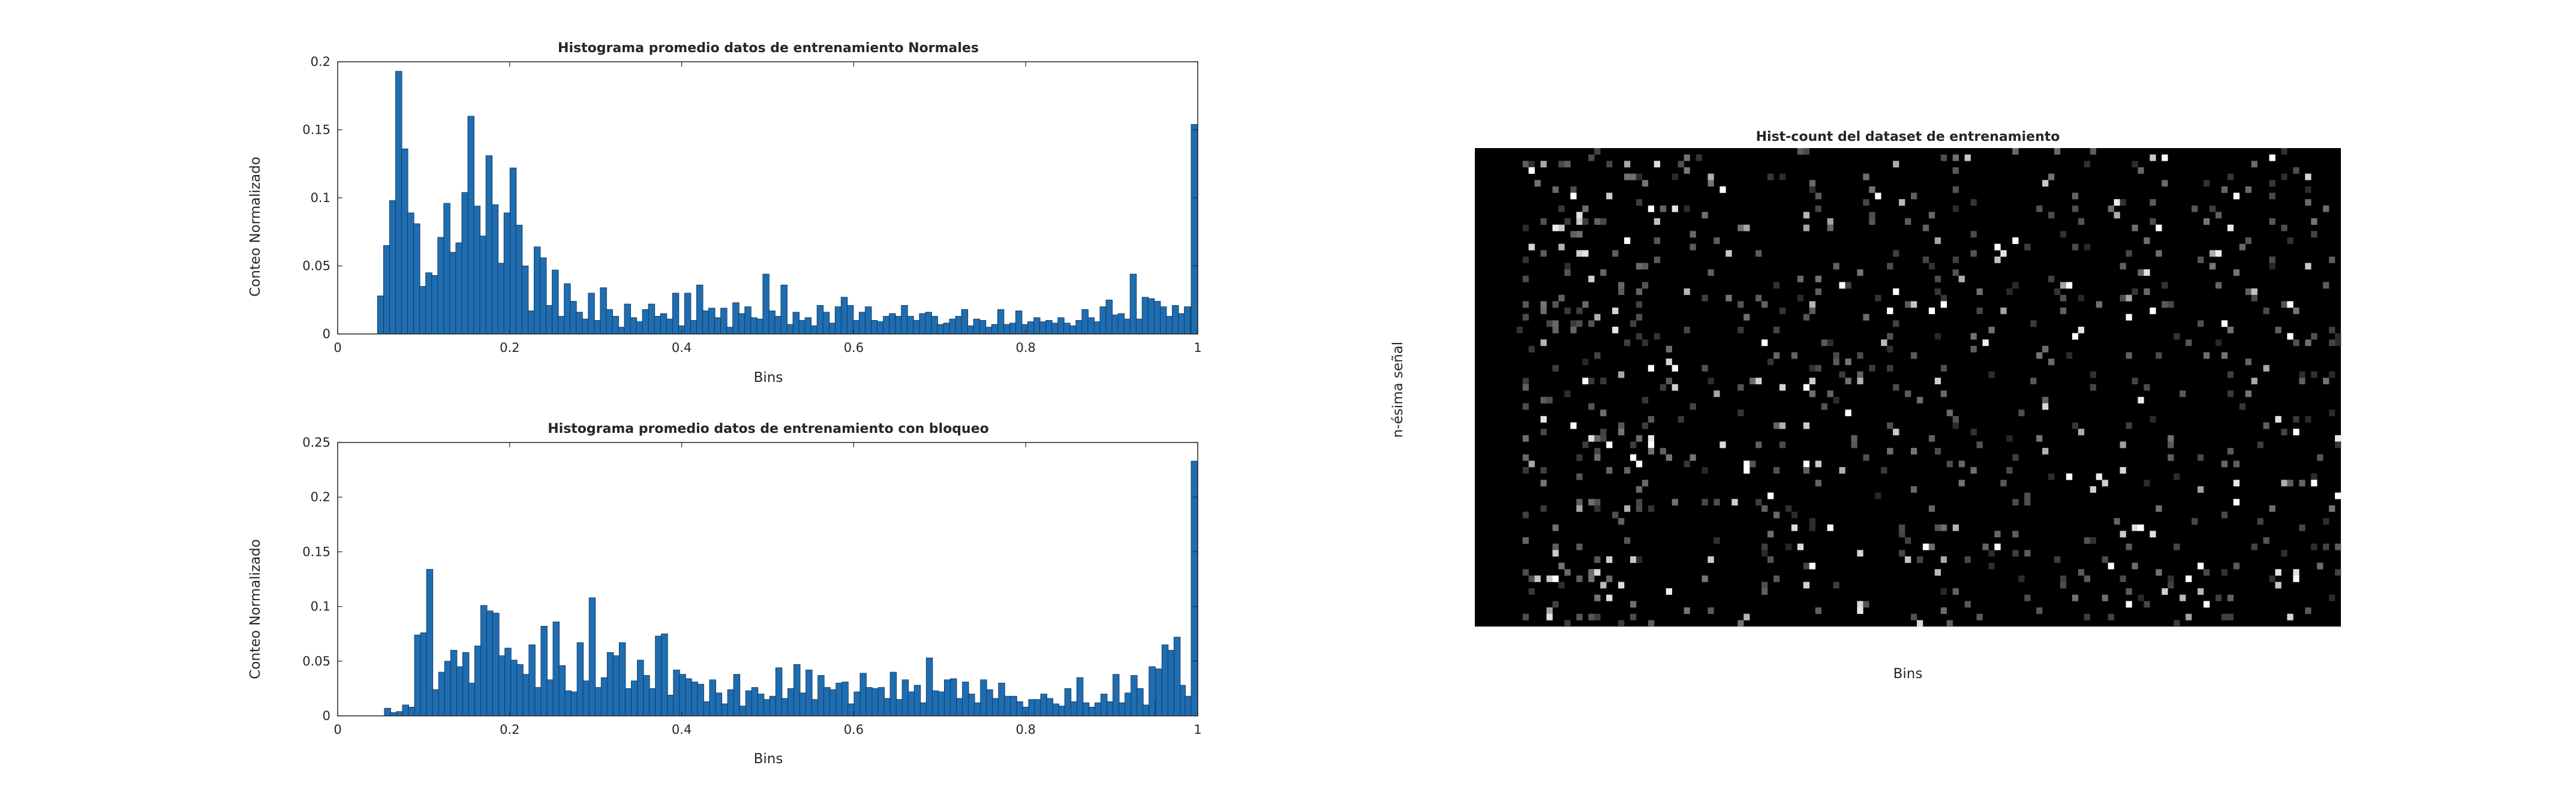 Image resolution: width=2576 pixels, height=801 pixels. What do you see at coordinates (316, 266) in the screenshot?
I see `y-tick-label: 0.05` at bounding box center [316, 266].